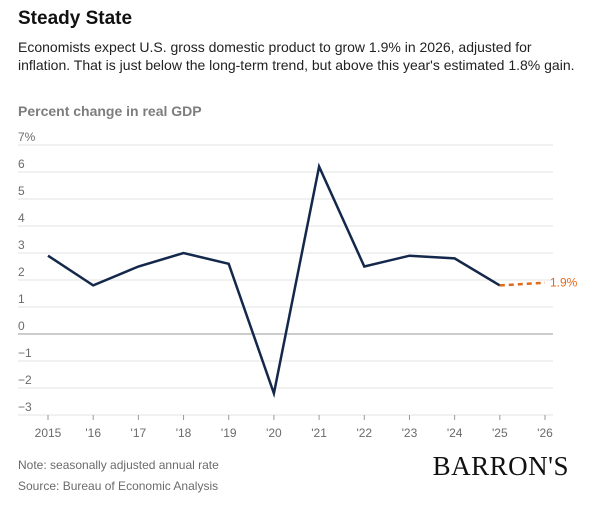 This screenshot has height=511, width=597. Describe the element at coordinates (110, 111) in the screenshot. I see `y-axis-label: Percent change in real GDP` at that location.